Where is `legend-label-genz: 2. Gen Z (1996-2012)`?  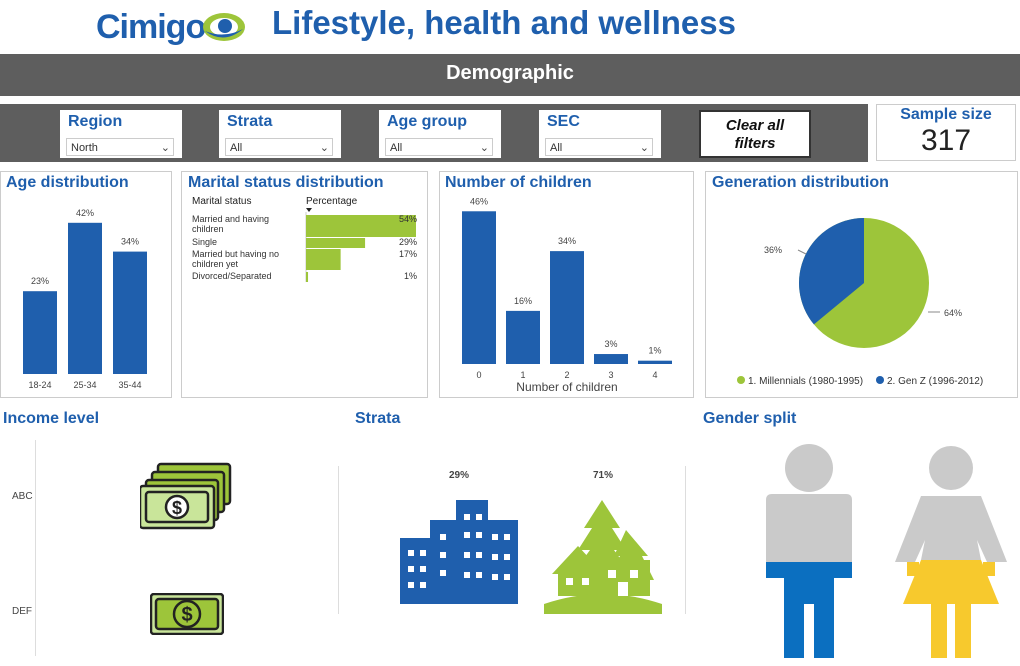 legend-label-genz: 2. Gen Z (1996-2012) is located at coordinates (935, 381).